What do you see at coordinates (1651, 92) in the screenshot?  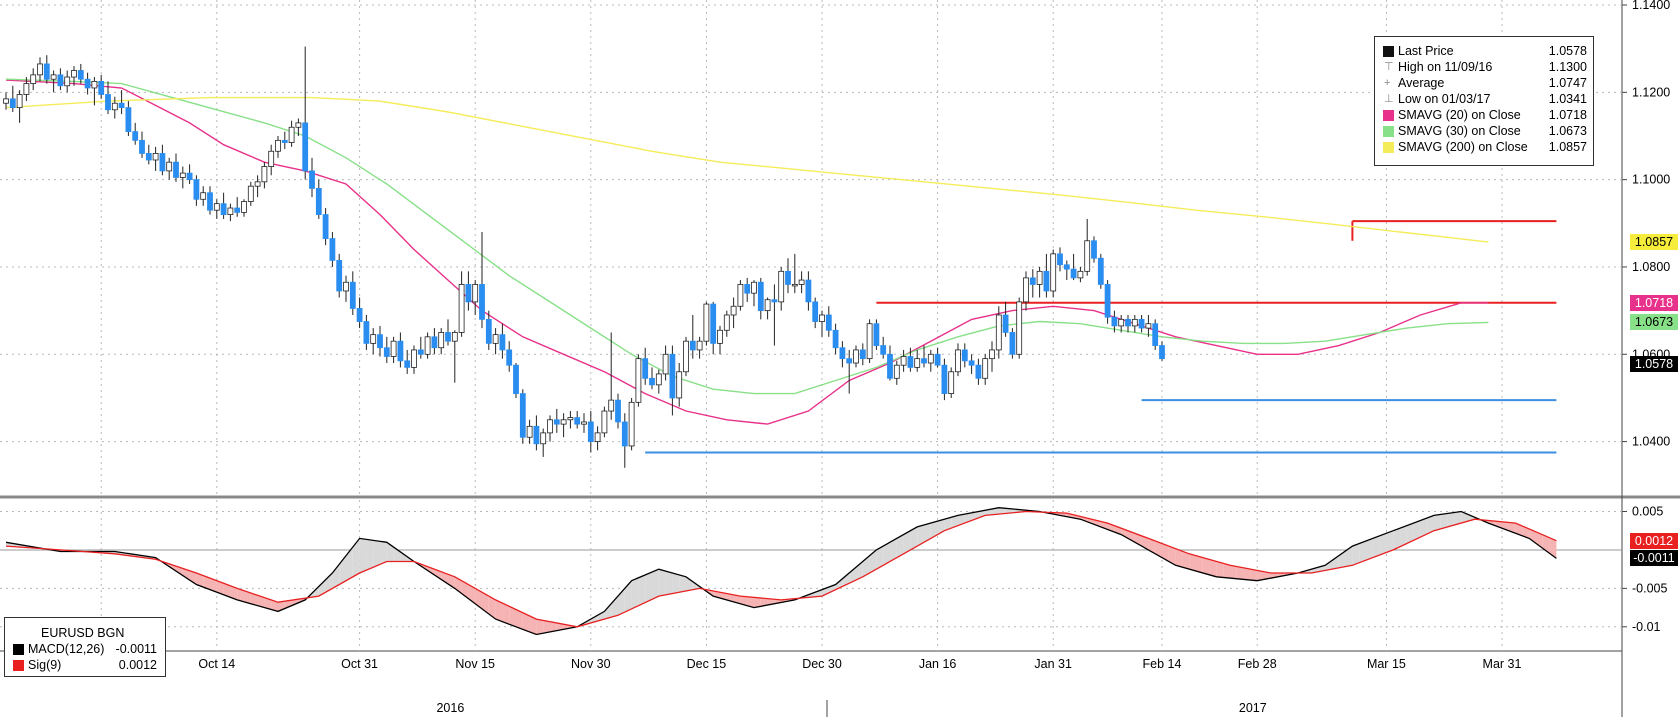 I see `price-tick-label: 1.1200` at bounding box center [1651, 92].